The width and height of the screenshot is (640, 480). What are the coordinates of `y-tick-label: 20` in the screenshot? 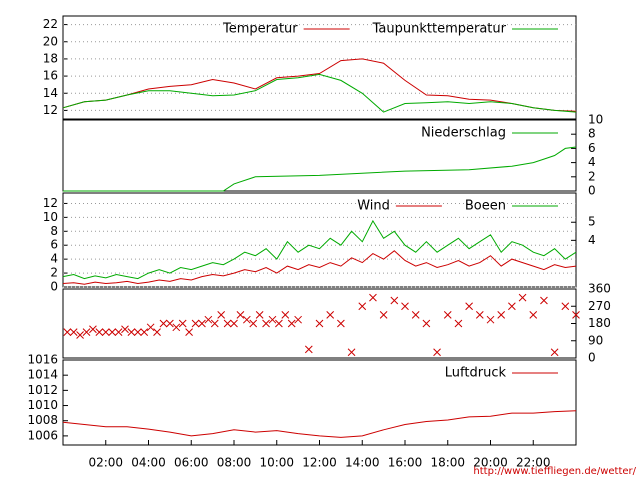 It's located at (50, 41).